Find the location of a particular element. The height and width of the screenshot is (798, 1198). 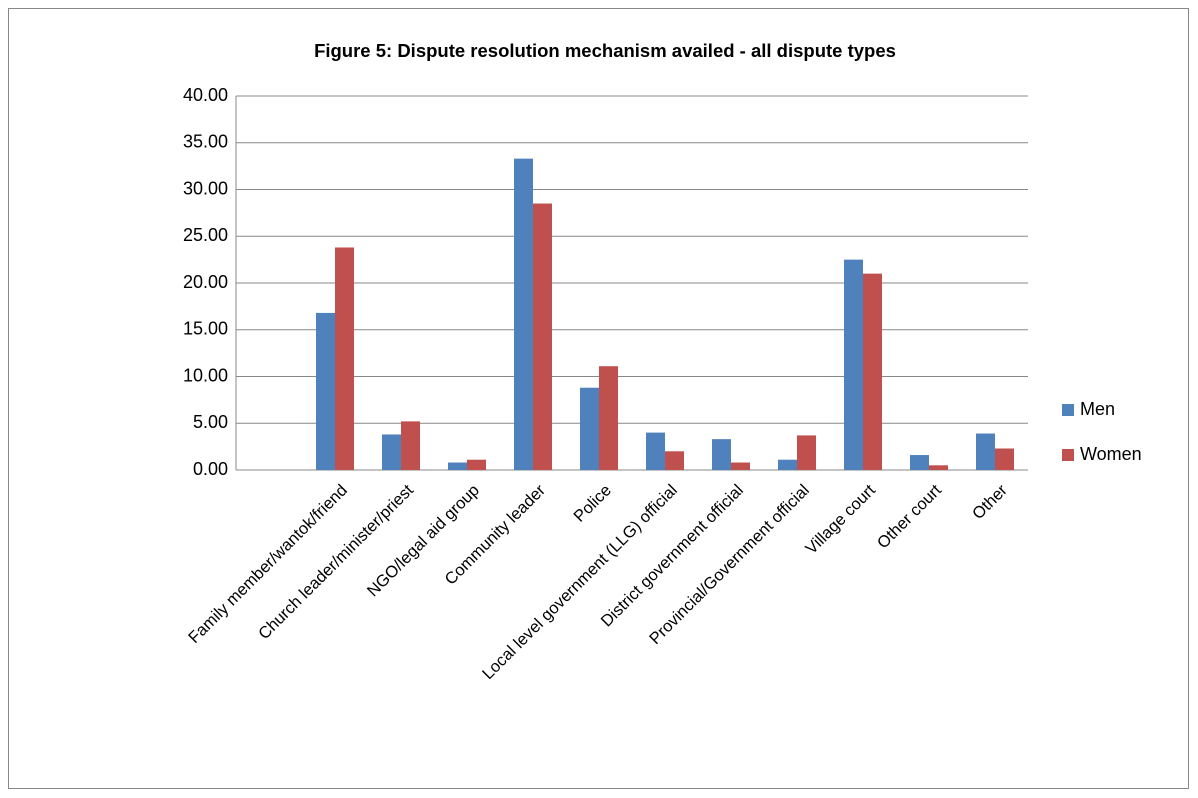

y-tick-label: 0.00 is located at coordinates (210, 469).